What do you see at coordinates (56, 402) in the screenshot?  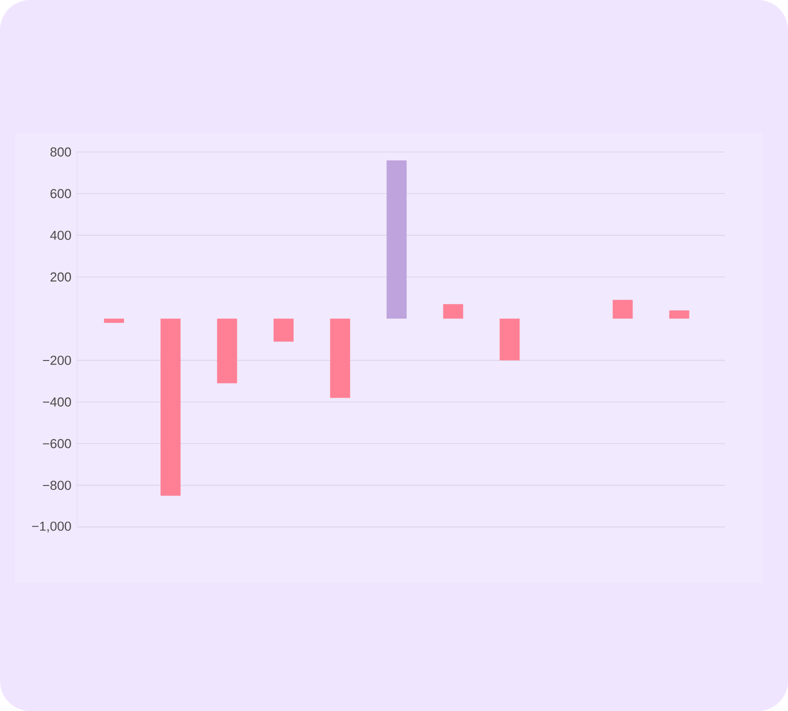 I see `y-tick-label: −400` at bounding box center [56, 402].